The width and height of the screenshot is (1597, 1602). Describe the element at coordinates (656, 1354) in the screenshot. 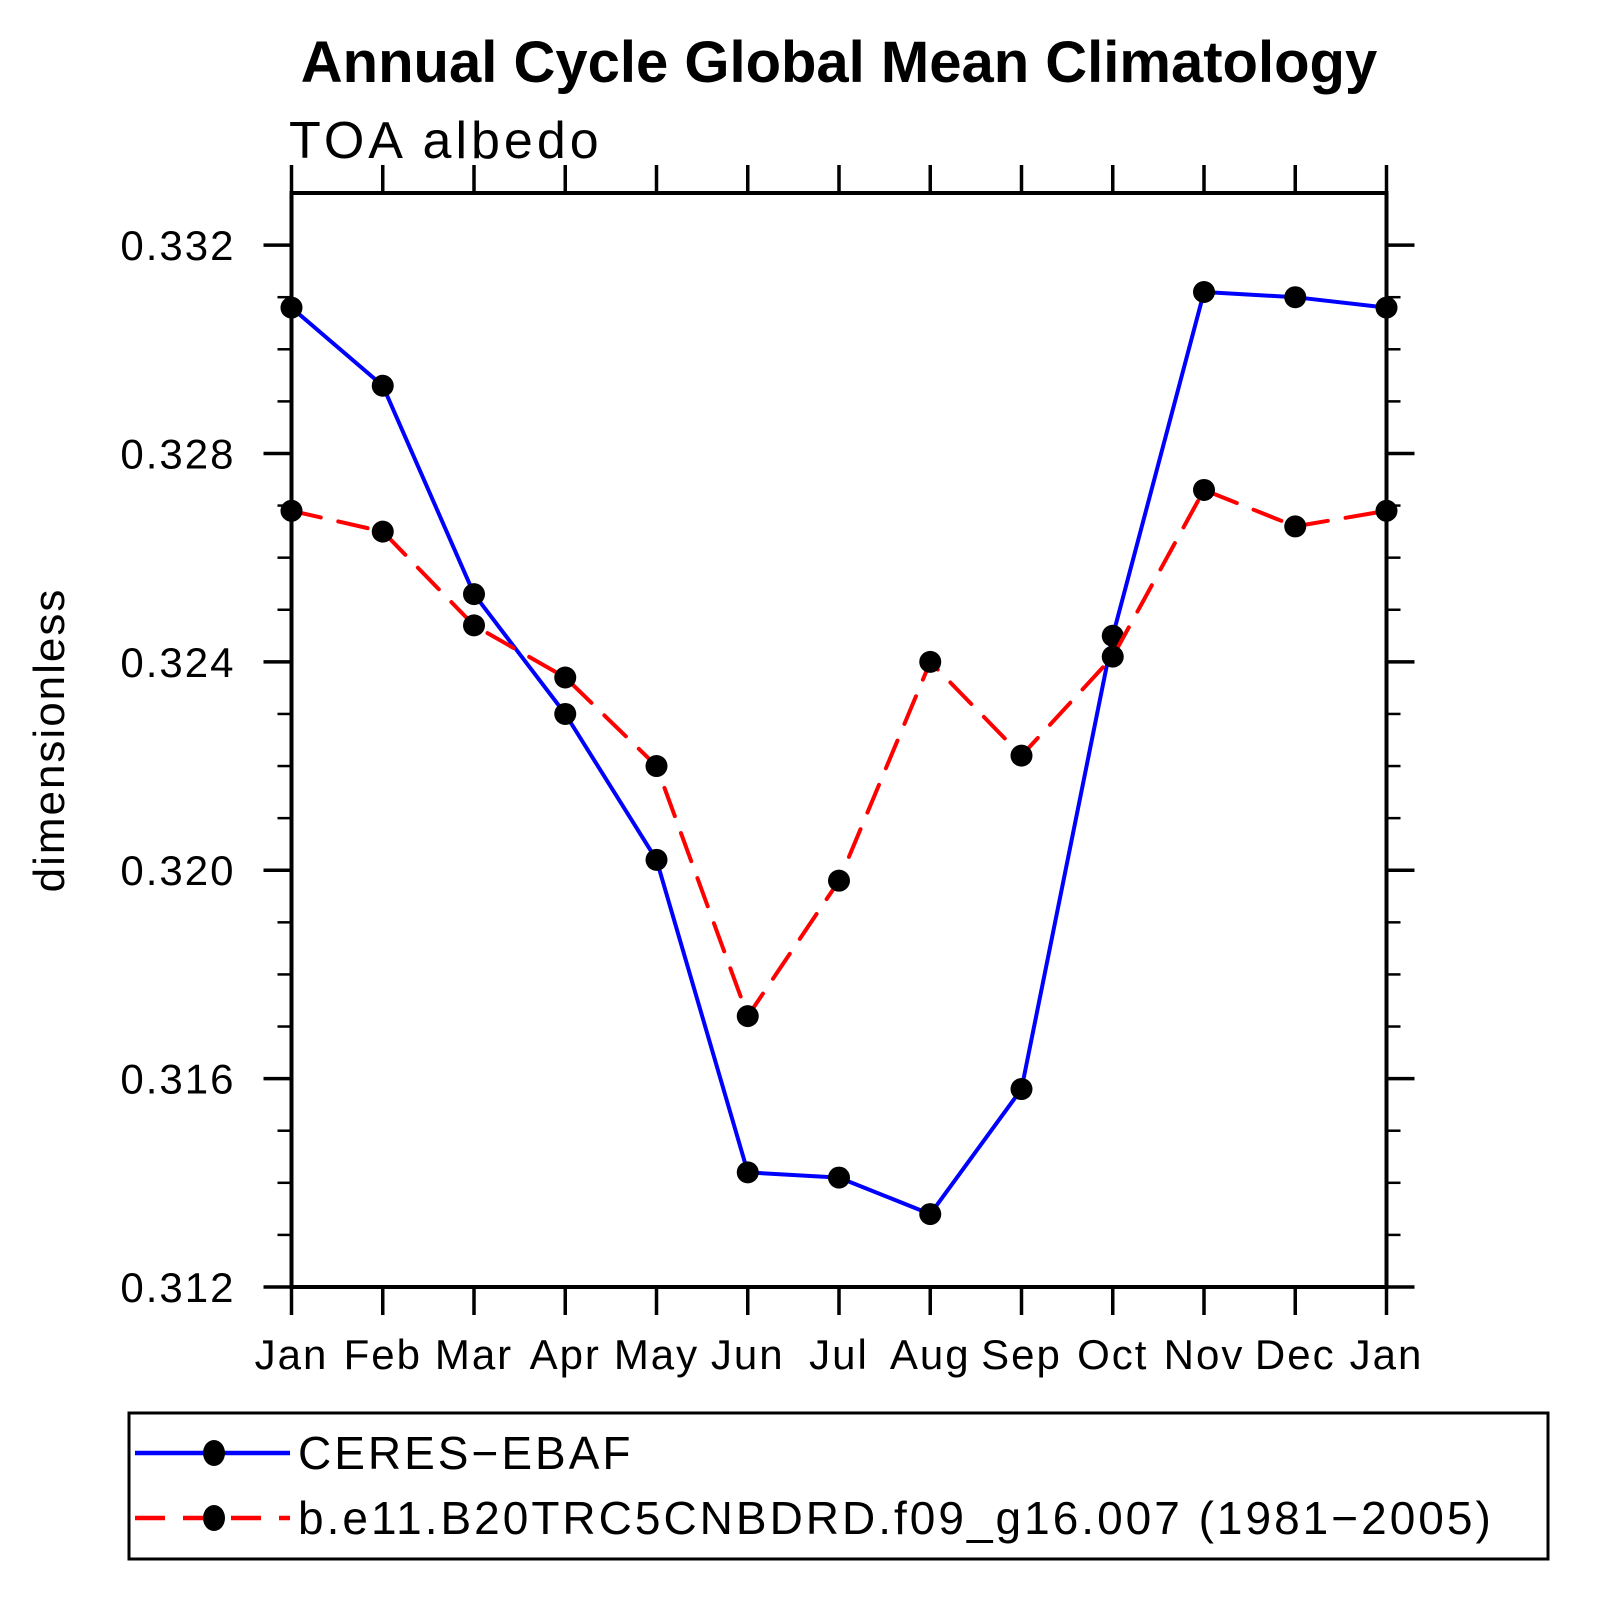

I see `x-tick-label: May` at that location.